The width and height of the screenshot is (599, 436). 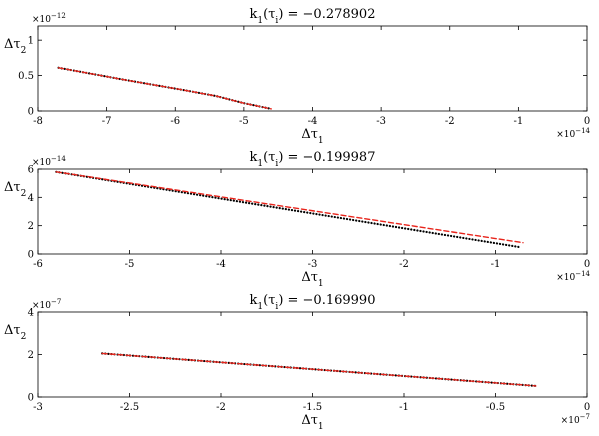 What do you see at coordinates (31, 170) in the screenshot?
I see `y-tick-label: 6` at bounding box center [31, 170].